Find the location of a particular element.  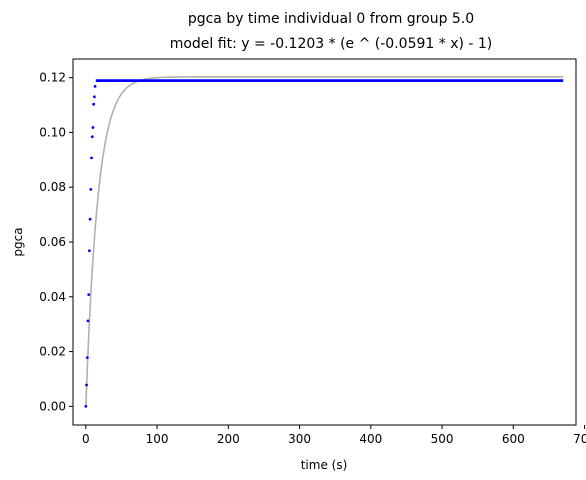

y-tick-label: 0.12 is located at coordinates (52, 78).